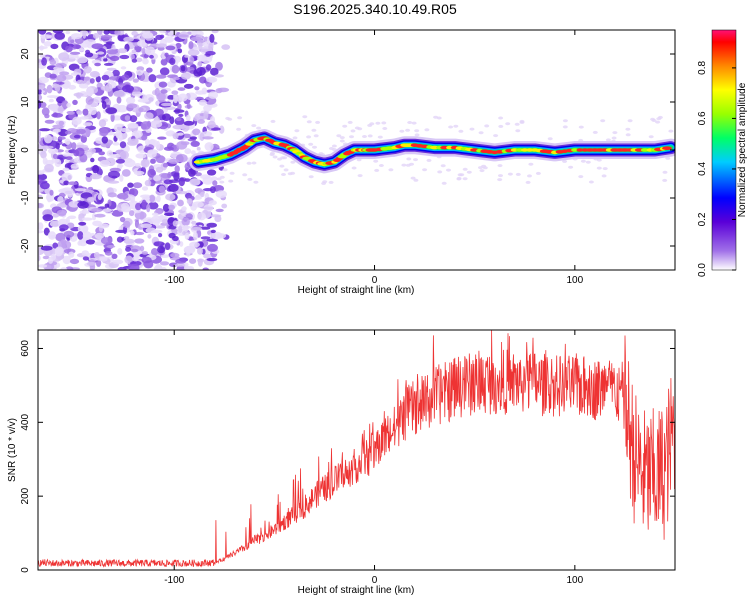 This screenshot has width=750, height=600. Describe the element at coordinates (716, 219) in the screenshot. I see `colorbar-tick: 0.2` at that location.